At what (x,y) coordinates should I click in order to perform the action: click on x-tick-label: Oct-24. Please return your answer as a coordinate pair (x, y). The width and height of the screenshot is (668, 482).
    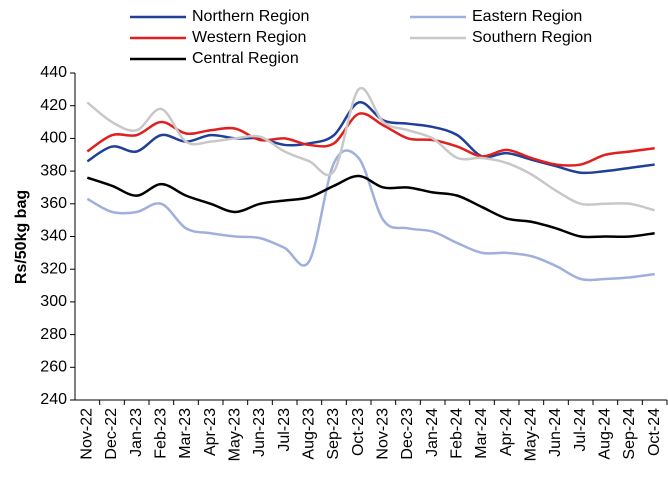
    Looking at the image, I should click on (654, 432).